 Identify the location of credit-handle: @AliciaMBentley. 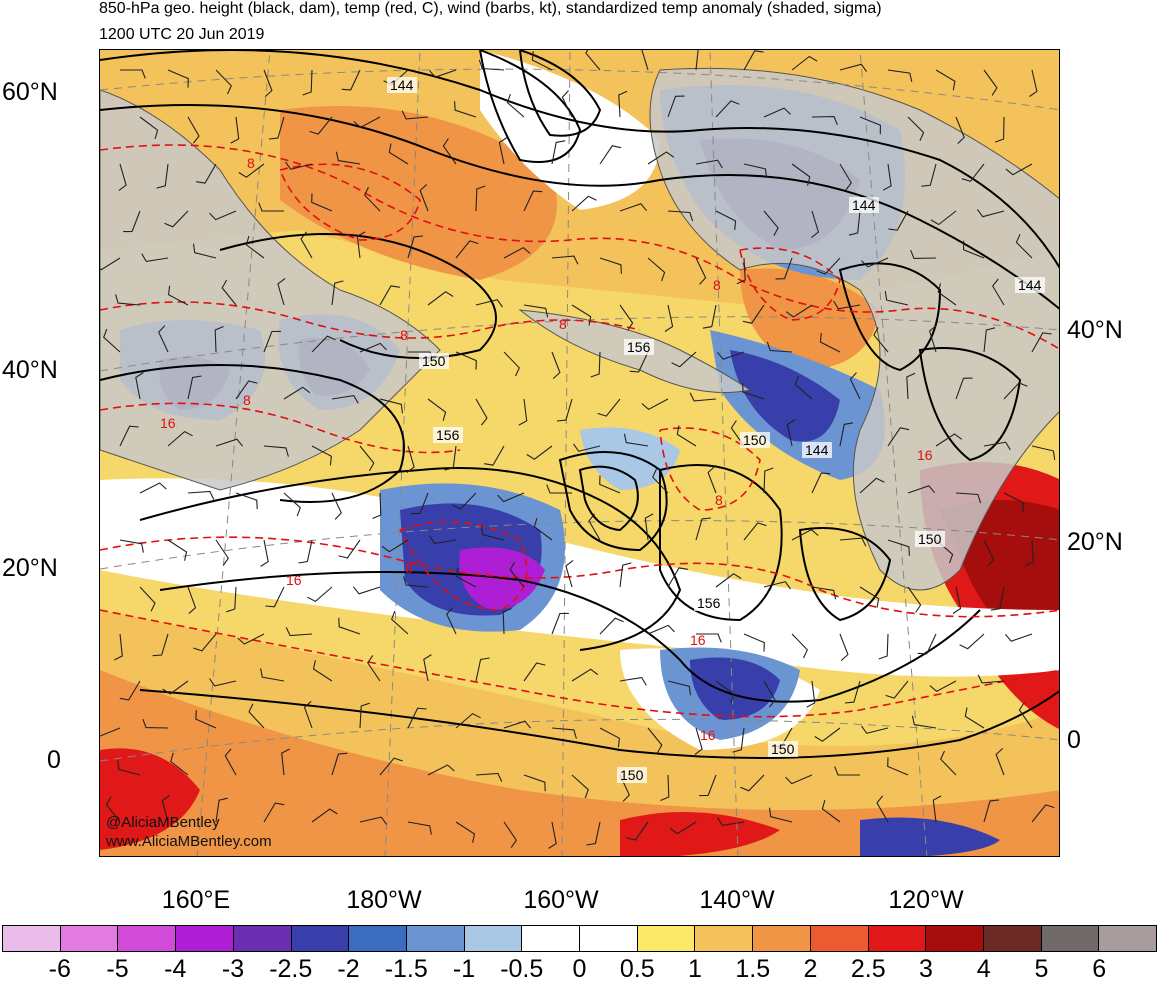
(163, 822).